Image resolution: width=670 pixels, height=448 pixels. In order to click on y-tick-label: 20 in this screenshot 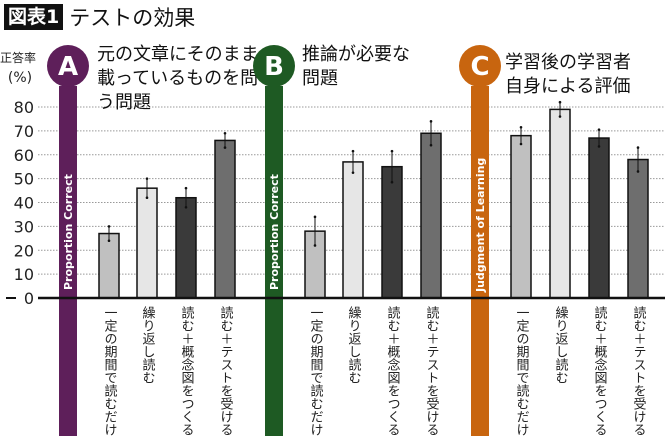, I will do `click(24, 250)`.